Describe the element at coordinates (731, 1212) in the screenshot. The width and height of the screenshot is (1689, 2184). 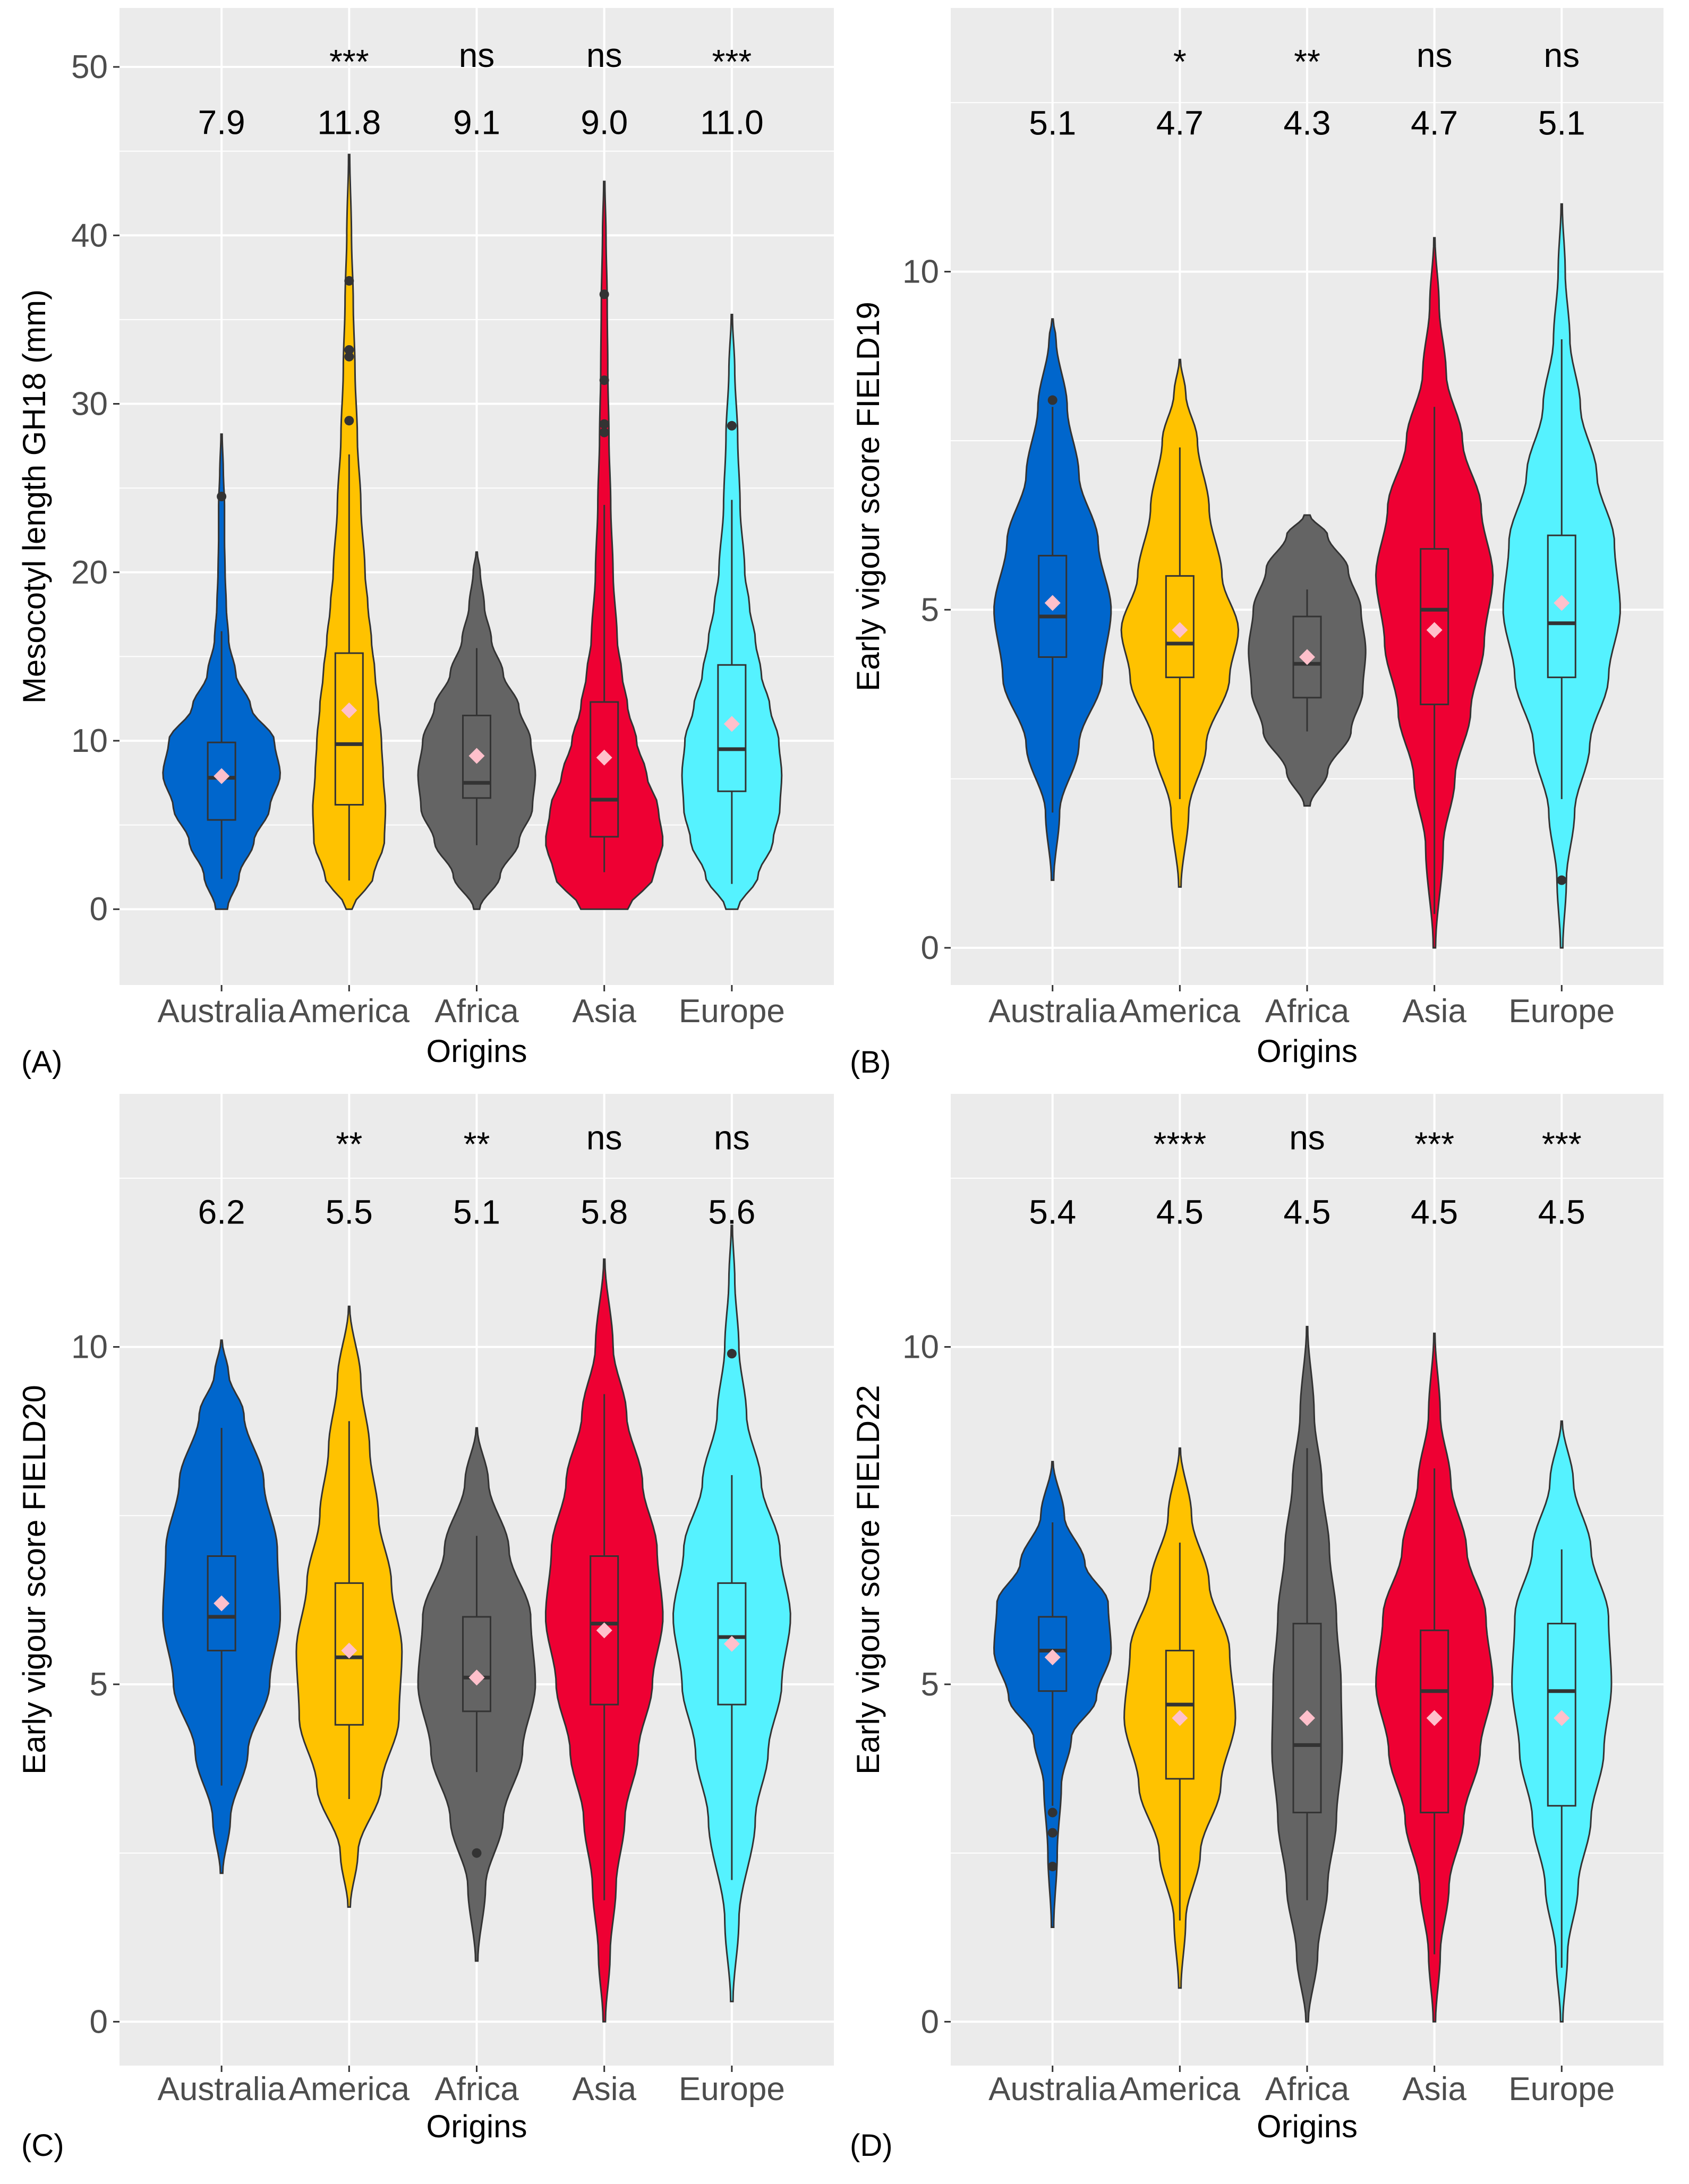
I see `mean-value-label: 5.6` at that location.